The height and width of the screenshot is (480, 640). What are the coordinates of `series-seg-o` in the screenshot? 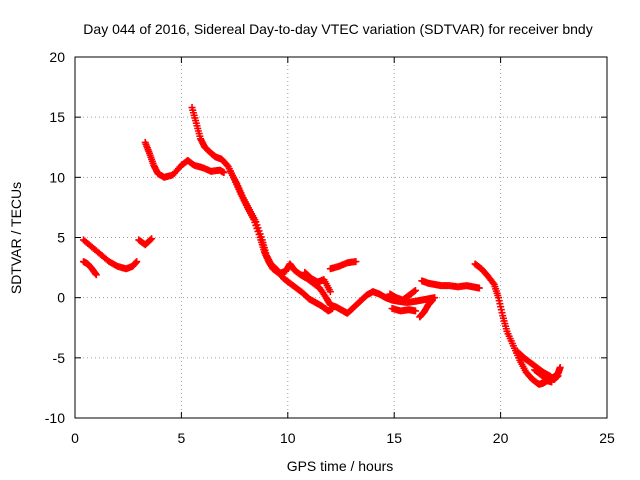 It's located at (543, 376).